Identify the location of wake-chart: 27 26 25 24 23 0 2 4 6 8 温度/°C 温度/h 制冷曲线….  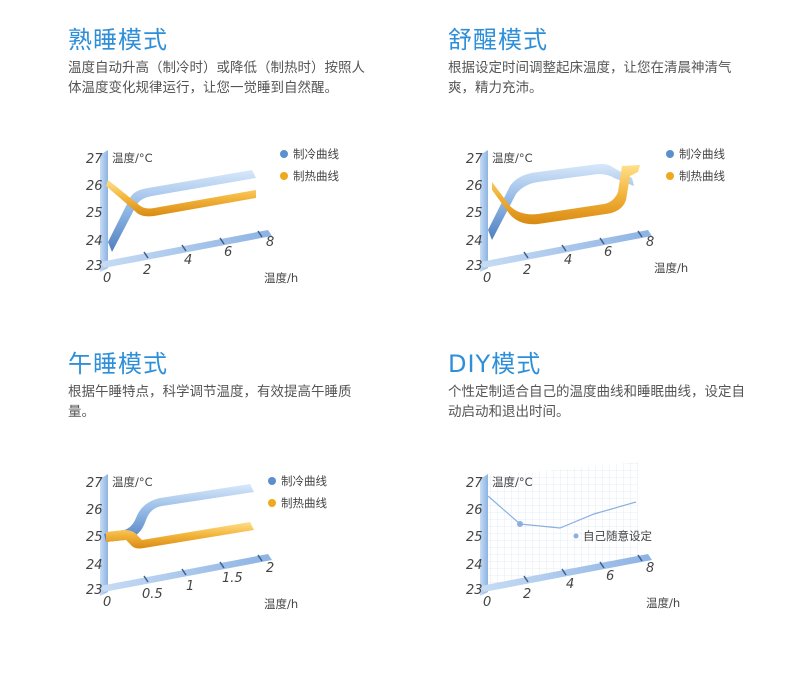
(595, 216).